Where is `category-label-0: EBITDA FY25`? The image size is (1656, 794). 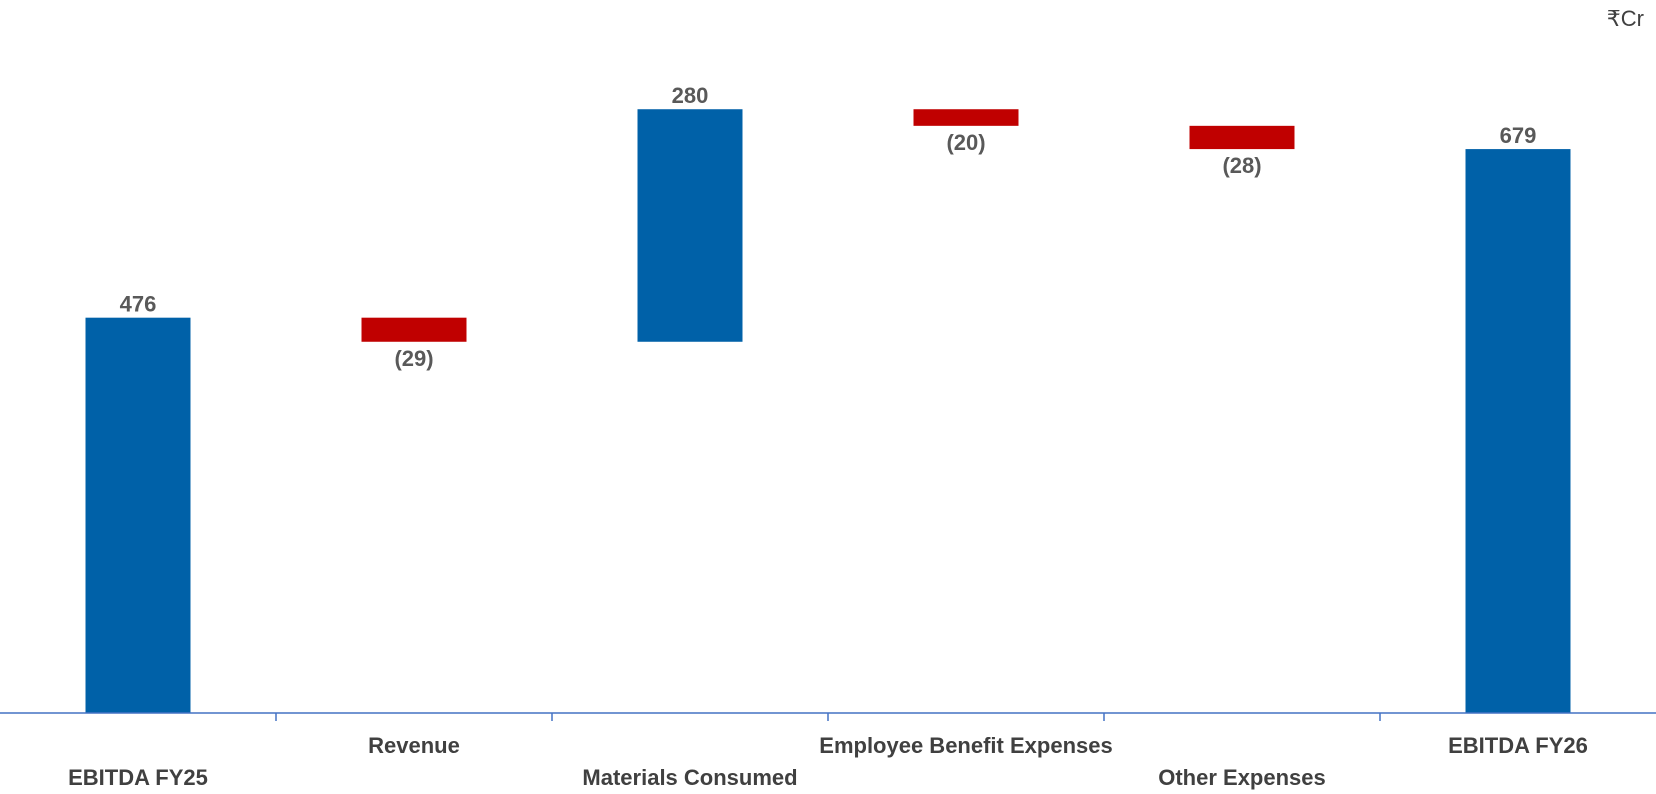 category-label-0: EBITDA FY25 is located at coordinates (138, 777).